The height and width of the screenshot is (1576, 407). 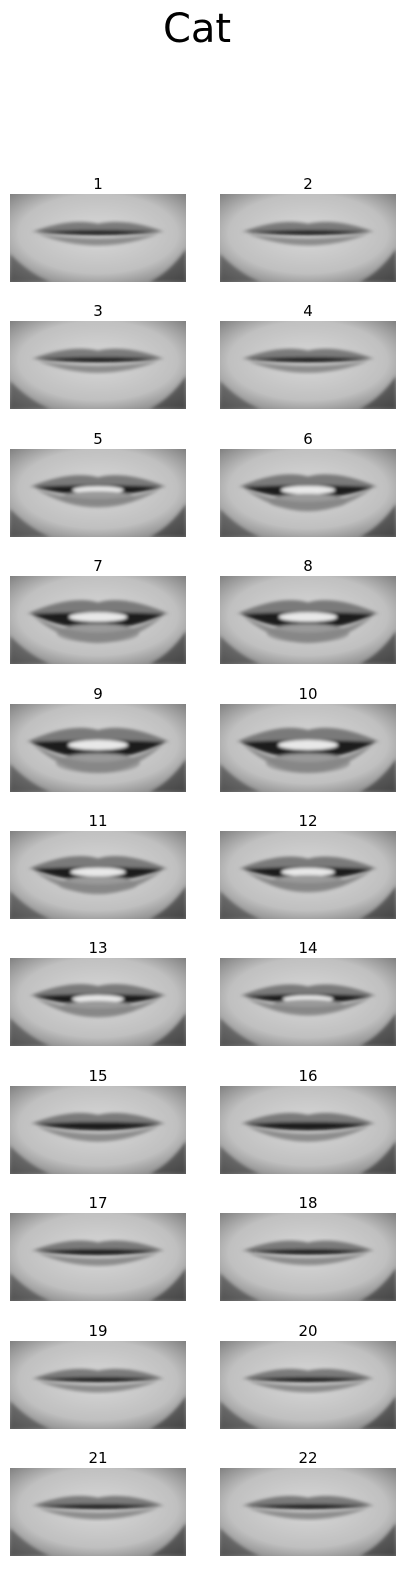 I want to click on frame-number-label: 9, so click(x=98, y=693).